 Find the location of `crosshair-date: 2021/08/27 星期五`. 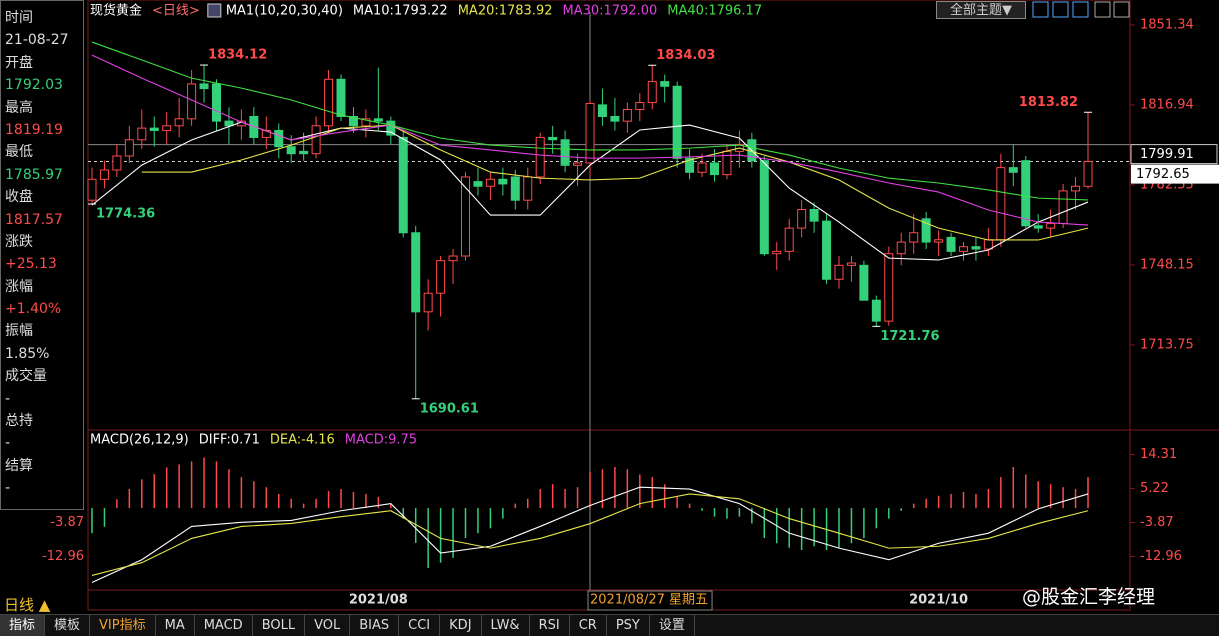

crosshair-date: 2021/08/27 星期五 is located at coordinates (649, 600).